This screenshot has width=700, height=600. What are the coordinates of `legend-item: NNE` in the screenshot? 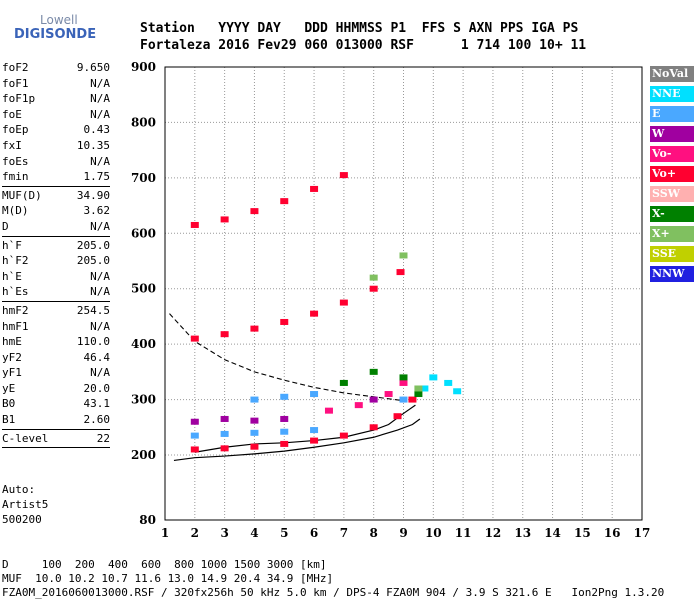 It's located at (672, 94).